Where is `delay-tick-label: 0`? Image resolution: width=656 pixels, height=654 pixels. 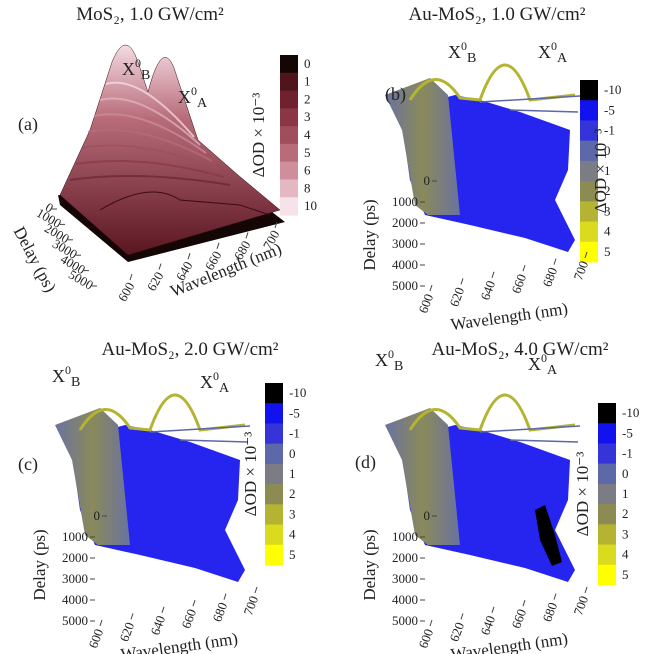 delay-tick-label: 0 is located at coordinates (427, 180).